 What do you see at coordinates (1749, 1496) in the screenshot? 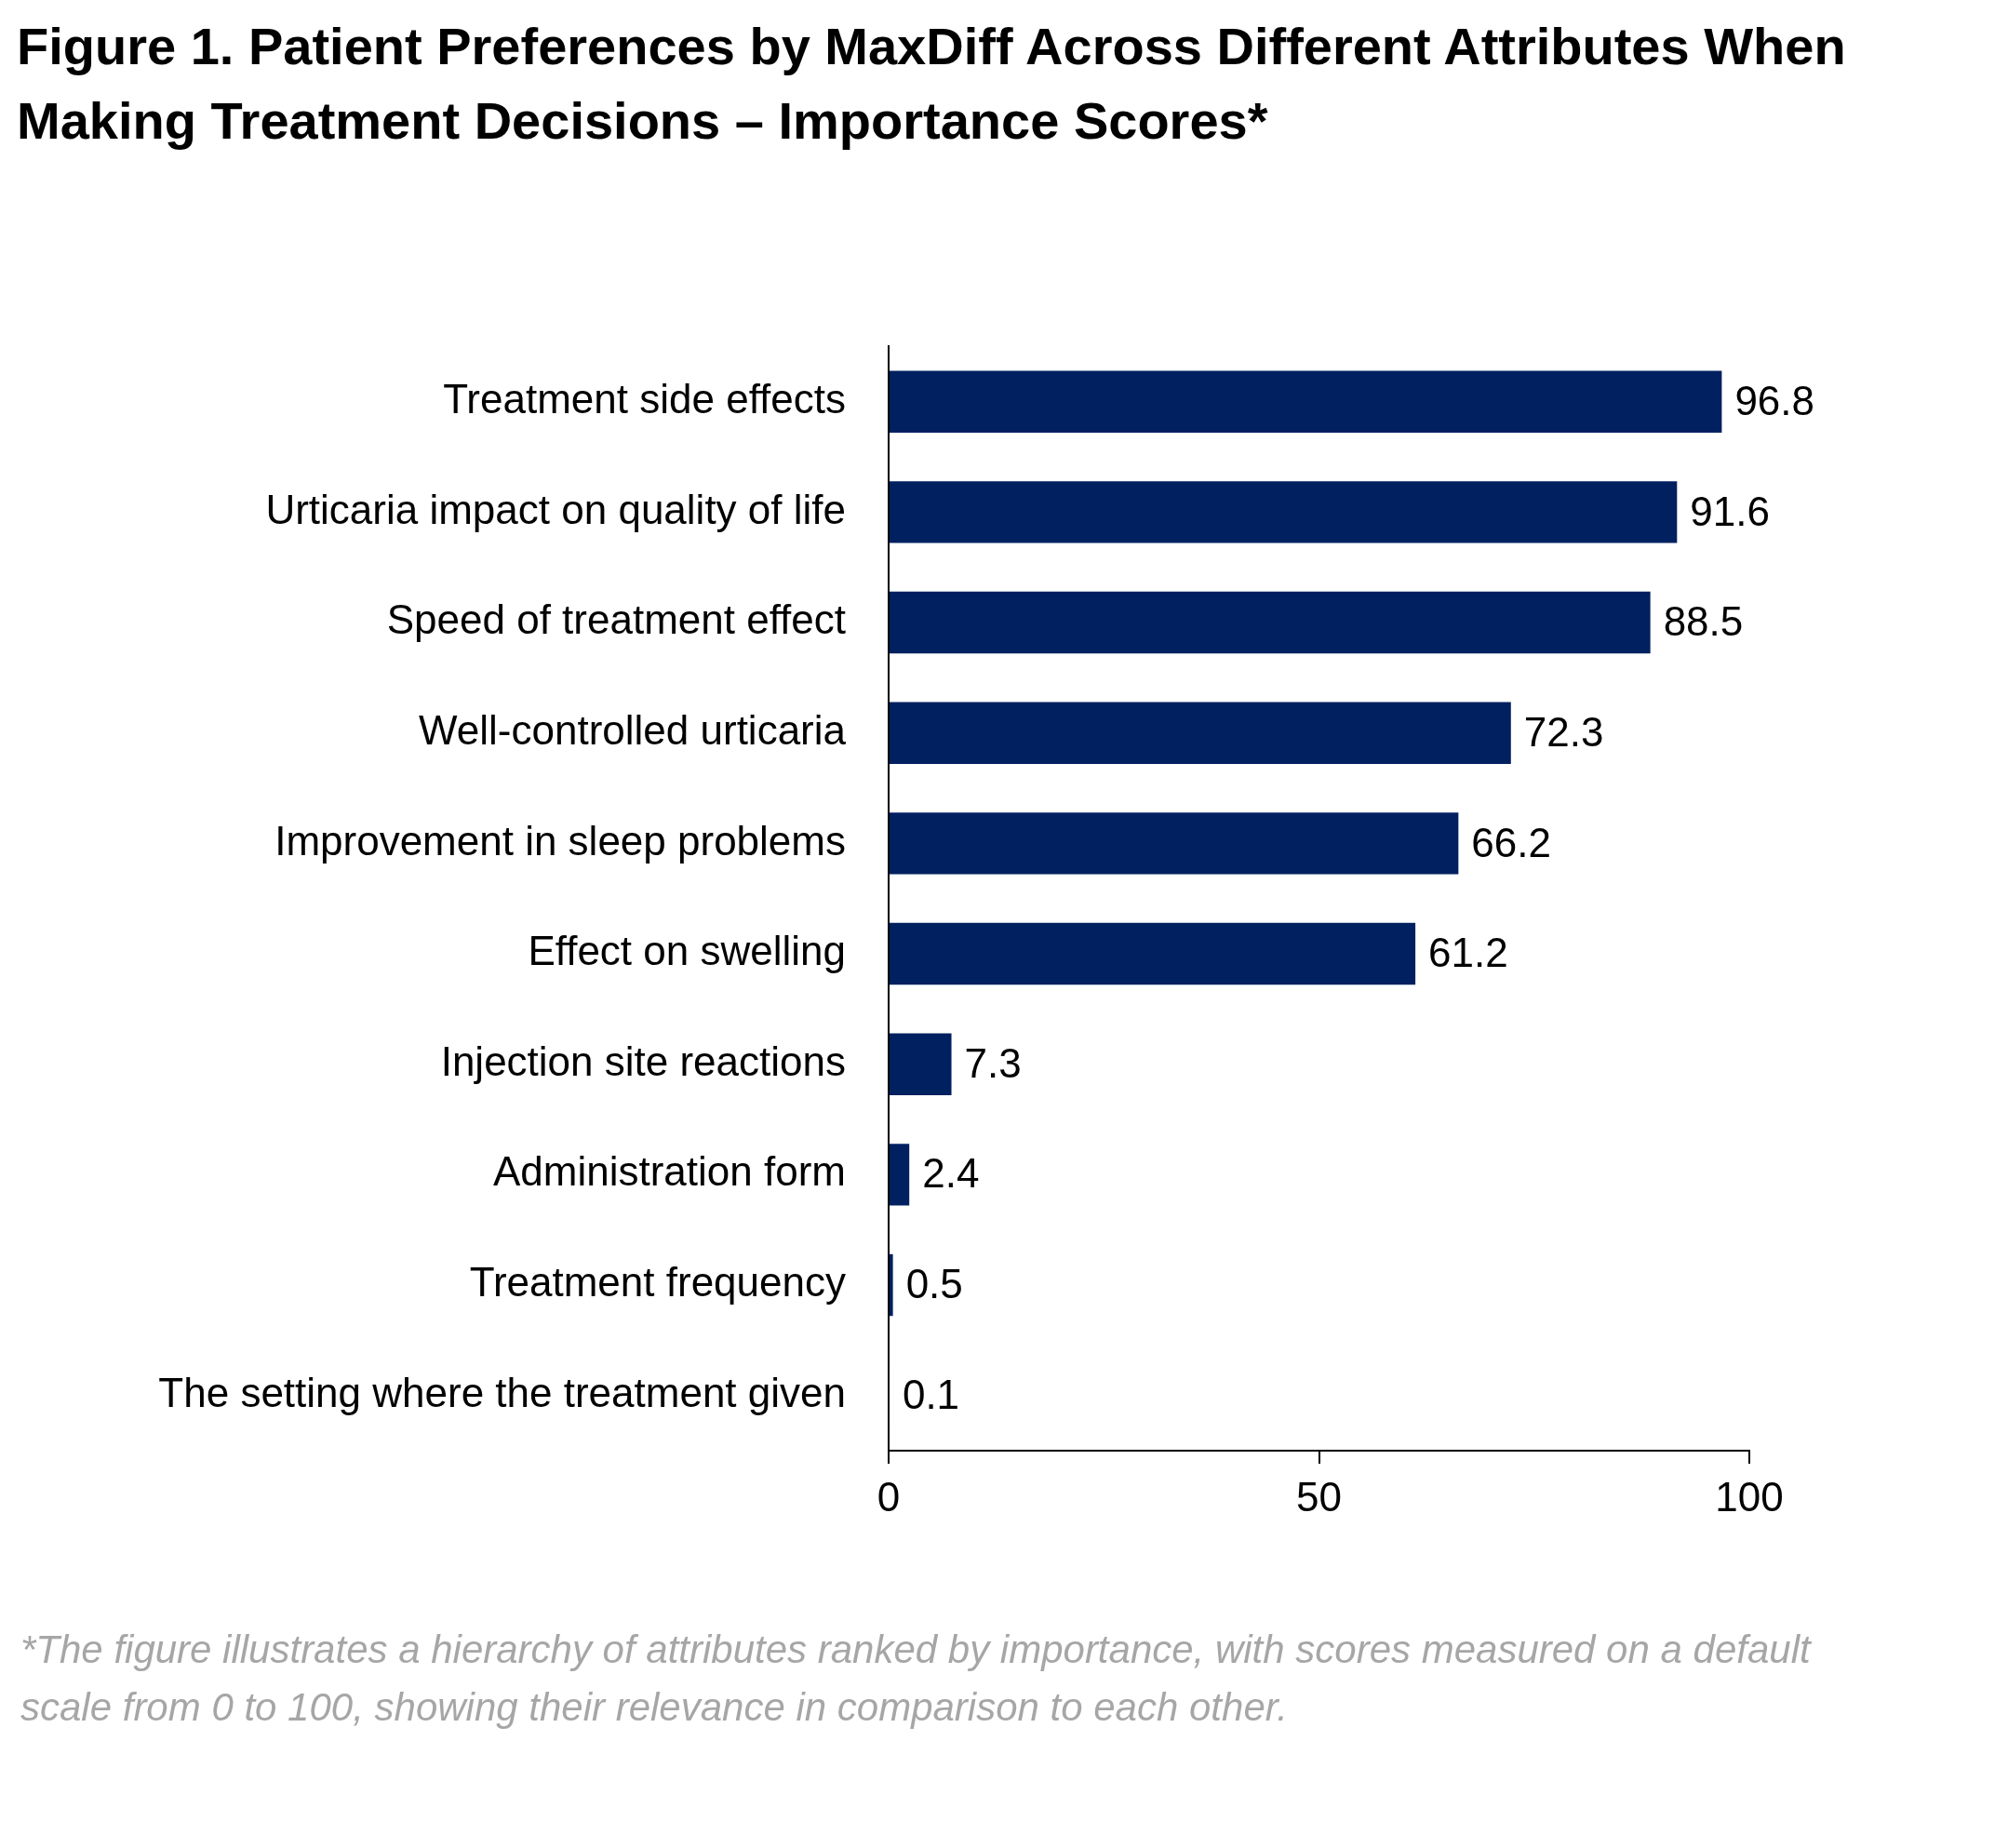
I see `x-tick-label: 100` at bounding box center [1749, 1496].